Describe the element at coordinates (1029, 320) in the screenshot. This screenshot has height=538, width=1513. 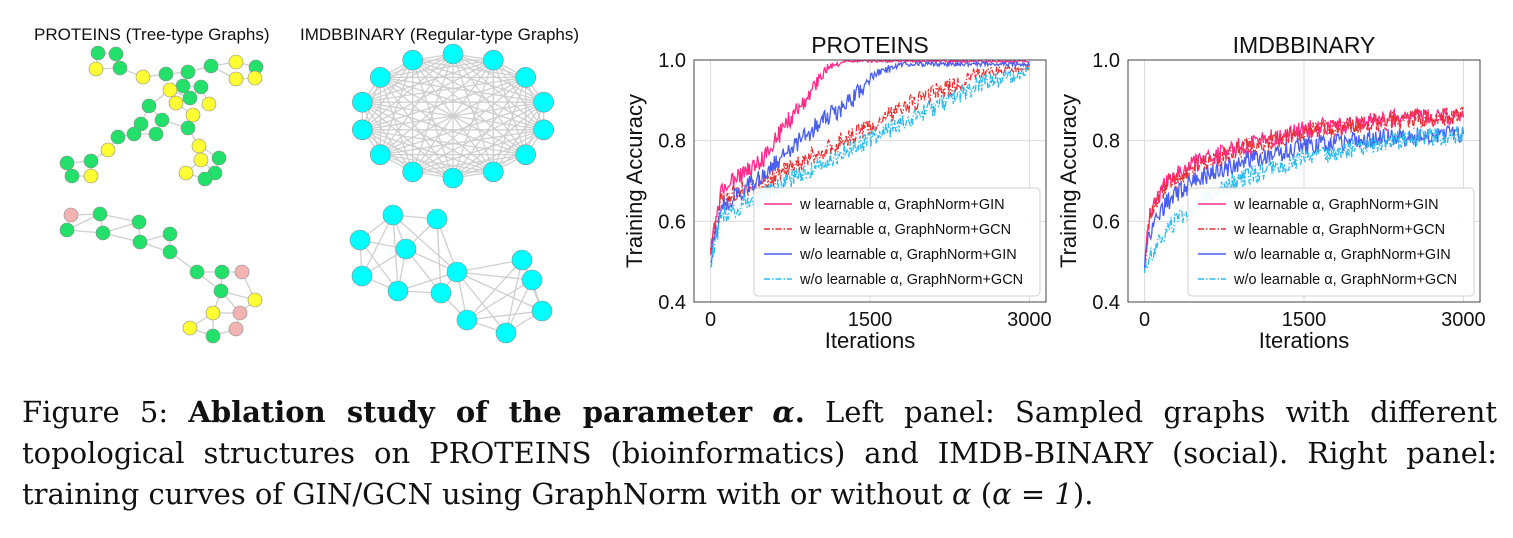
I see `x-tick-label: 3000` at that location.